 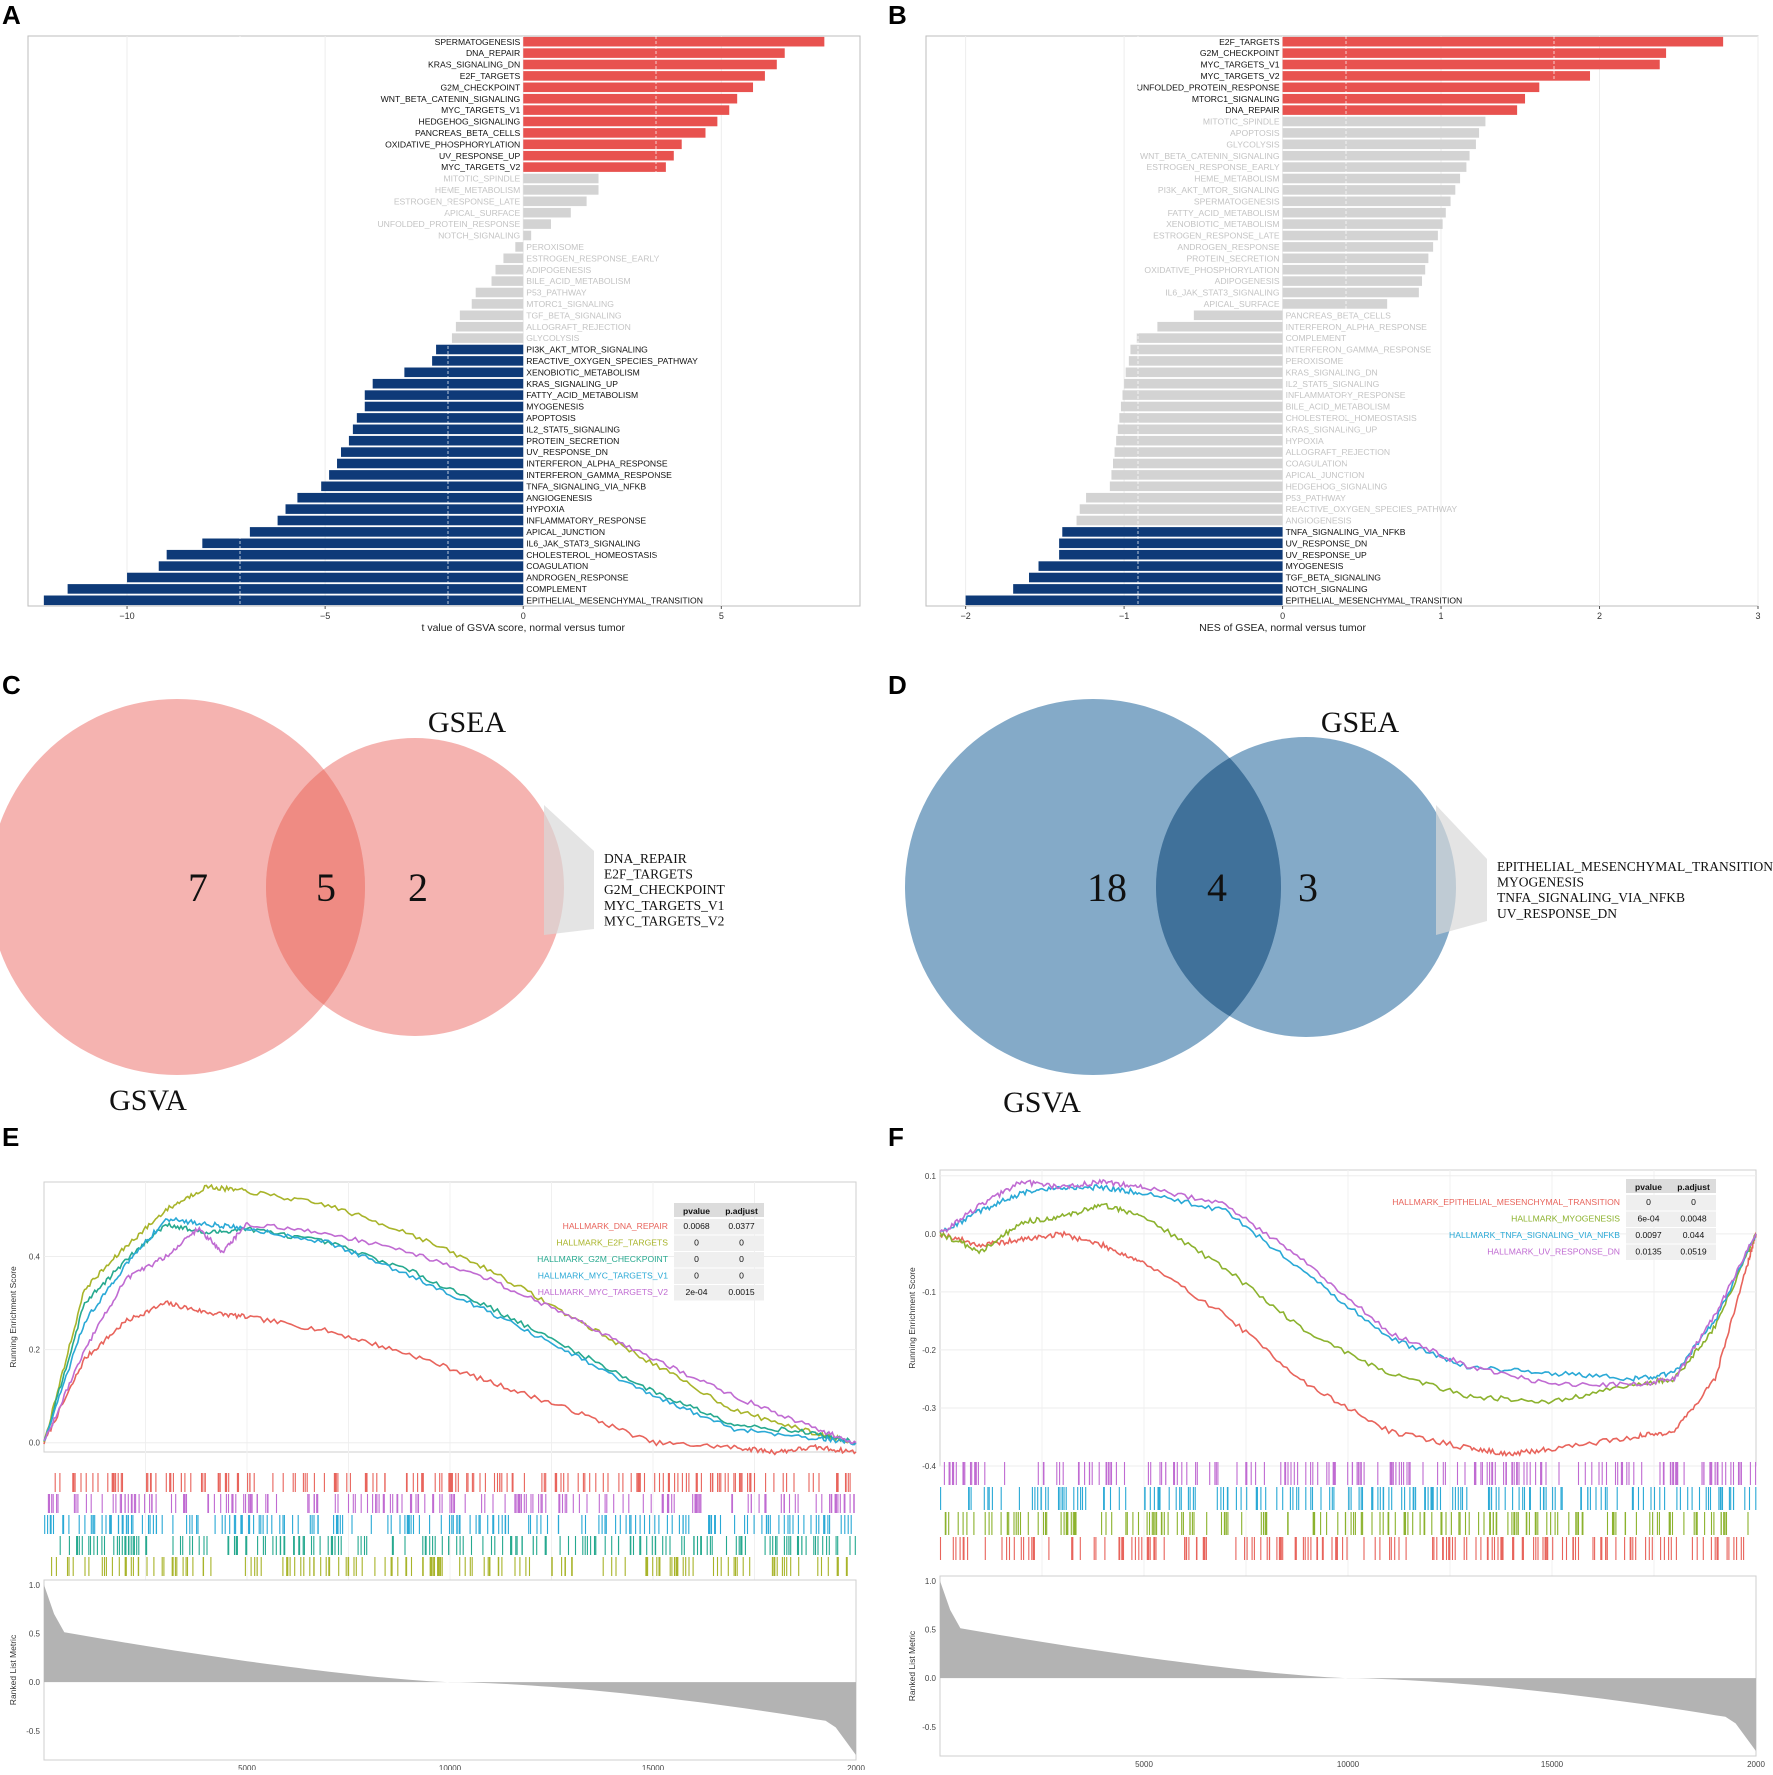 What do you see at coordinates (1372, 509) in the screenshot?
I see `bar-label-reactive-oxygen-species-pathway: REACTIVE_OXYGEN_SPECIES_PATHWAY` at bounding box center [1372, 509].